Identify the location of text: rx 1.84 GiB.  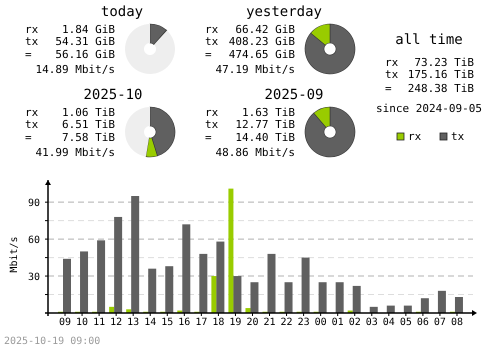
(70, 29).